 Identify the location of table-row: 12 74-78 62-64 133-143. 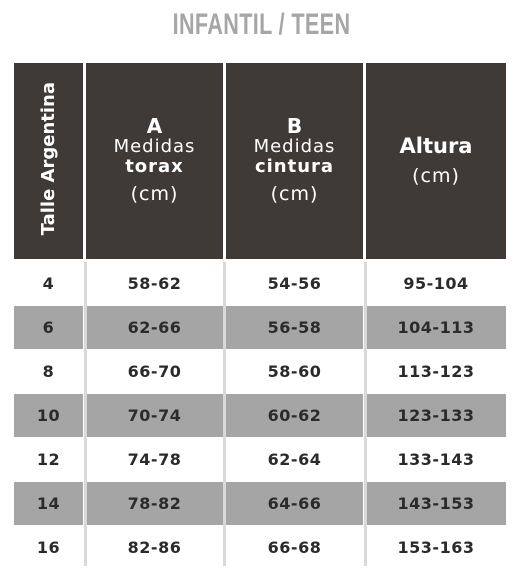
(260, 460).